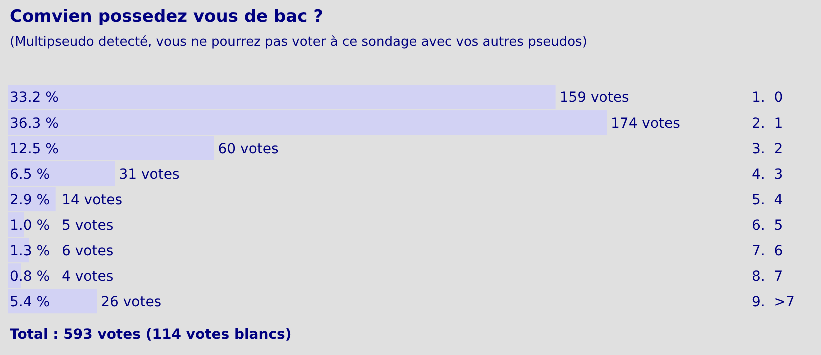 This screenshot has width=821, height=355. I want to click on data-label: 1.3 %, so click(30, 251).